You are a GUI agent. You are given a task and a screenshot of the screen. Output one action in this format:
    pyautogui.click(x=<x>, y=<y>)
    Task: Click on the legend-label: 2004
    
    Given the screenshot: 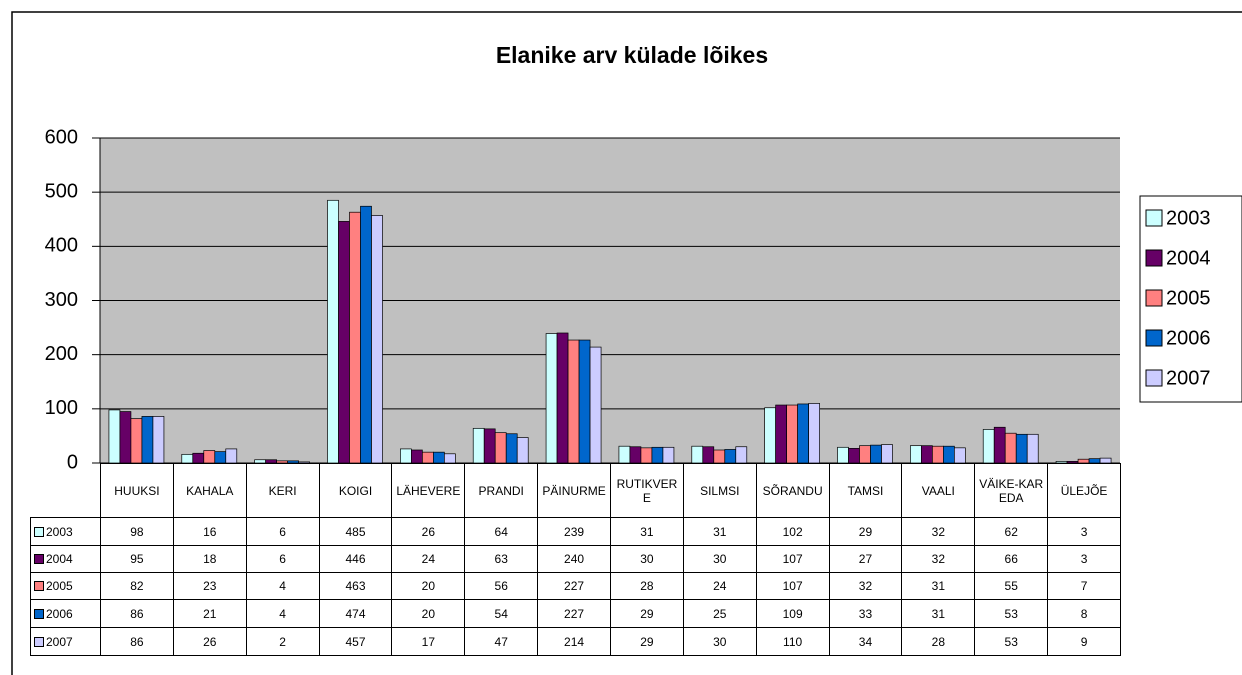 What is the action you would take?
    pyautogui.click(x=1188, y=258)
    